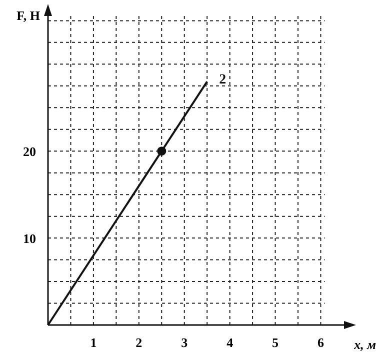  Describe the element at coordinates (184, 342) in the screenshot. I see `x-tick-label: 3` at that location.